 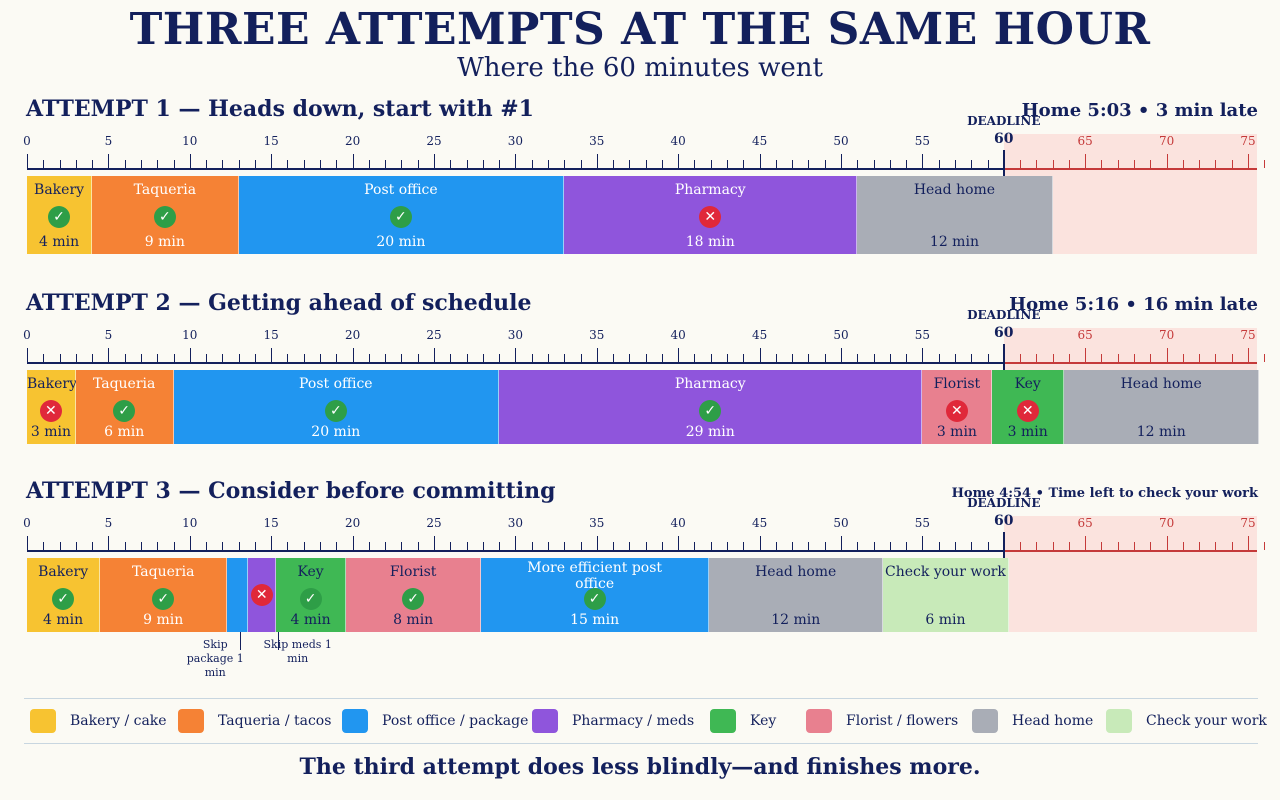 What do you see at coordinates (640, 29) in the screenshot?
I see `page-title: THREE ATTEMPTS AT THE SAME HOUR` at bounding box center [640, 29].